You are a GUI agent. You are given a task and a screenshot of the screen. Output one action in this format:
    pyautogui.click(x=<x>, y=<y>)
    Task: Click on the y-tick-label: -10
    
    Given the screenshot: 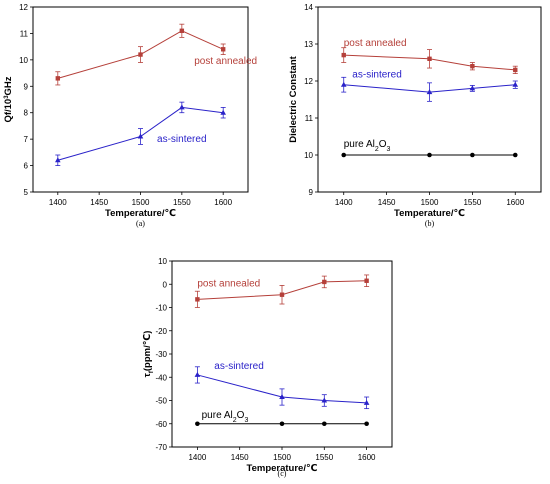 What is the action you would take?
    pyautogui.click(x=161, y=308)
    